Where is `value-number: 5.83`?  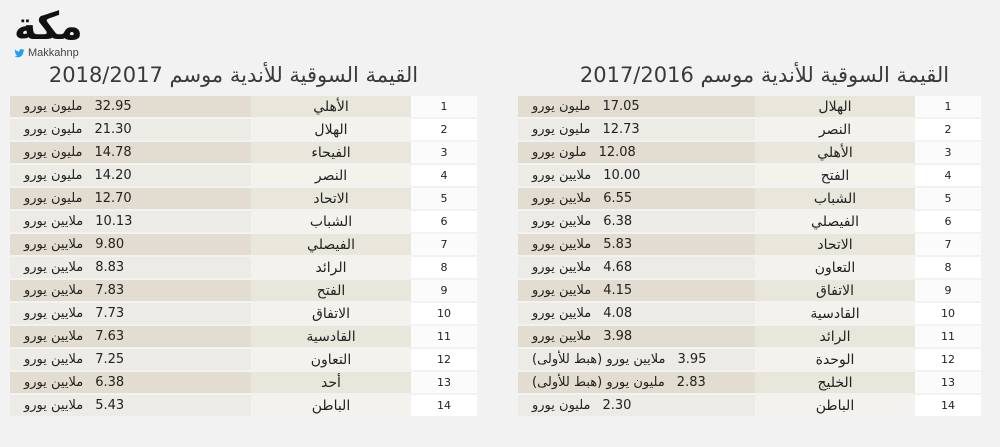 value-number: 5.83 is located at coordinates (618, 244).